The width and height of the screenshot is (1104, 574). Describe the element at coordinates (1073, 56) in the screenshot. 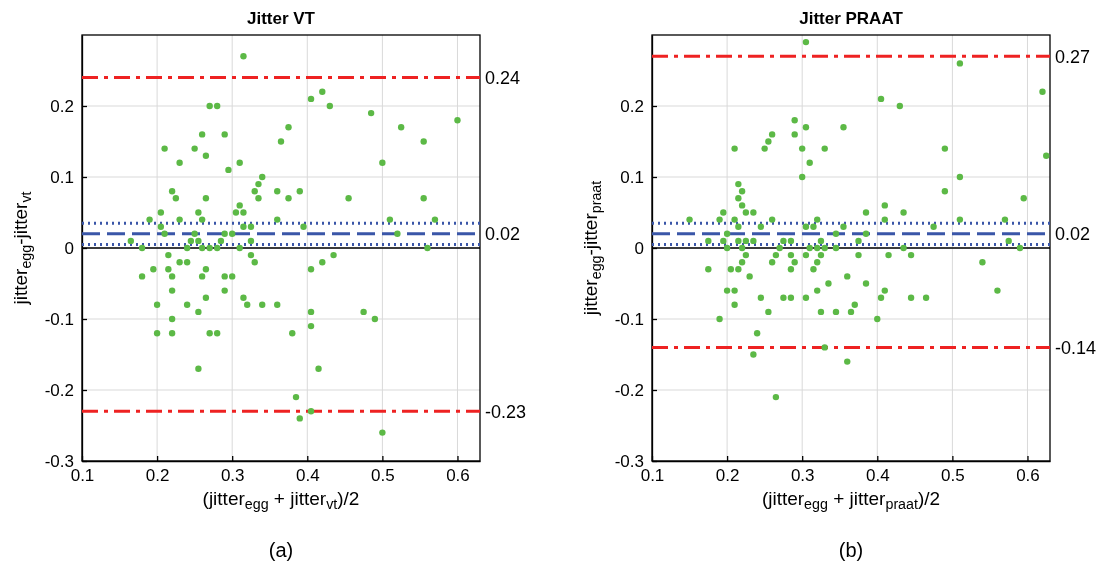

I see `ref-line-label: 0.27` at that location.